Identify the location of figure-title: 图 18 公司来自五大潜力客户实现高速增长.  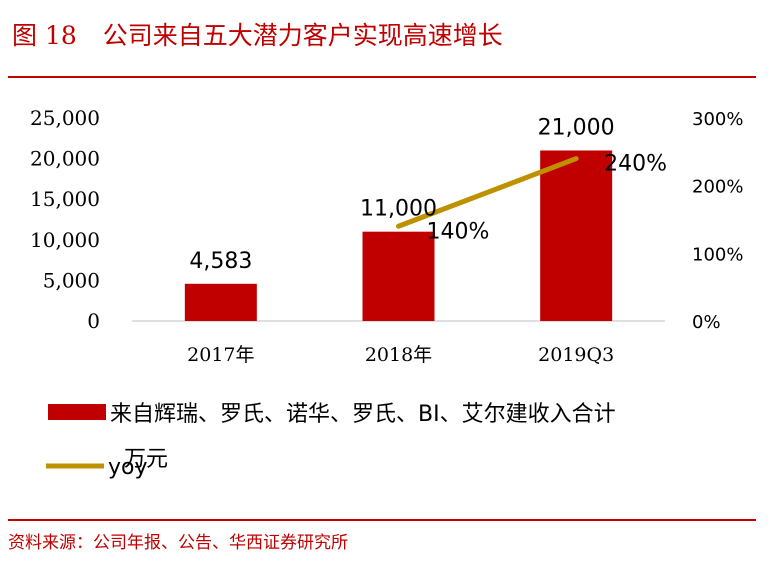
(257, 36).